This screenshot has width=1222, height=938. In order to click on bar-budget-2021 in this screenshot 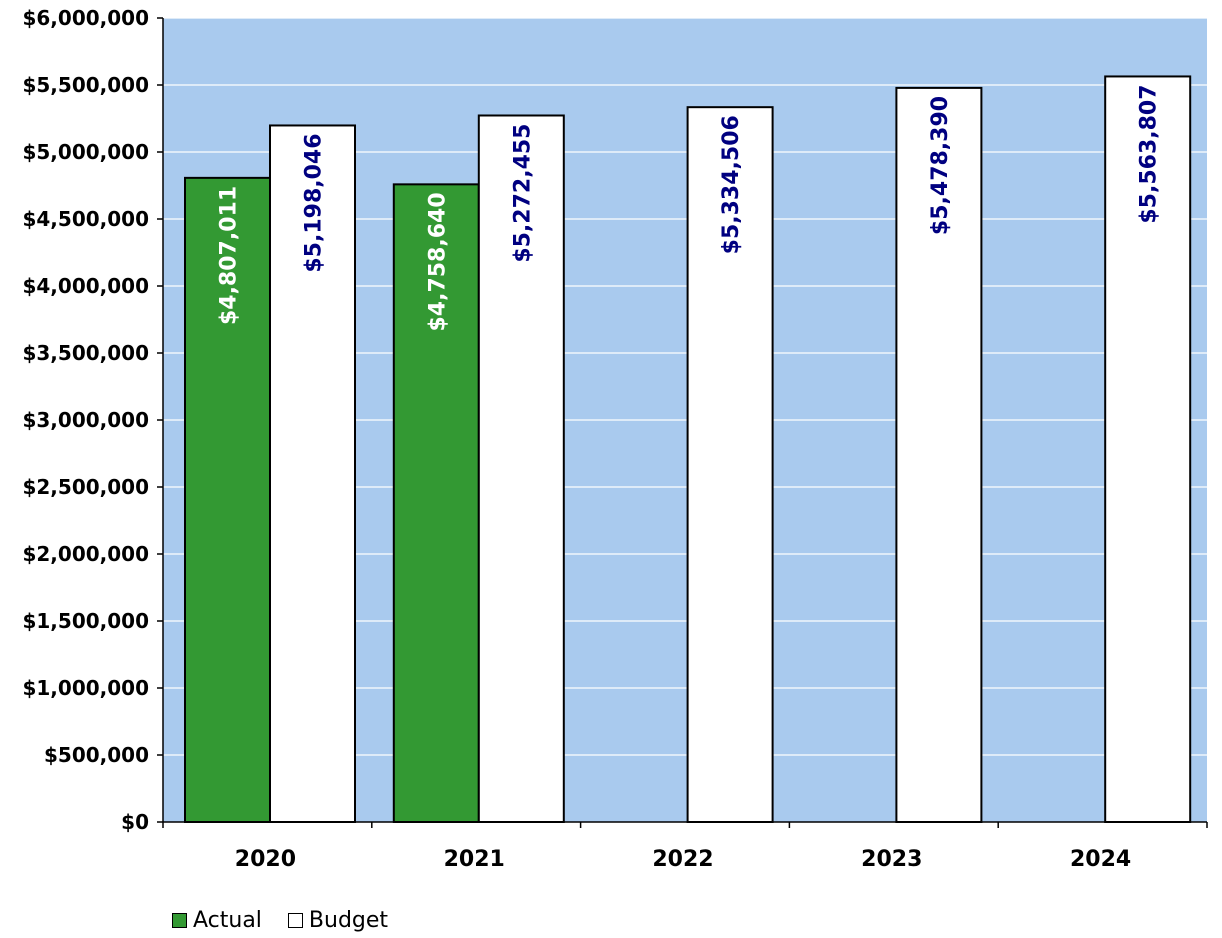, I will do `click(521, 468)`.